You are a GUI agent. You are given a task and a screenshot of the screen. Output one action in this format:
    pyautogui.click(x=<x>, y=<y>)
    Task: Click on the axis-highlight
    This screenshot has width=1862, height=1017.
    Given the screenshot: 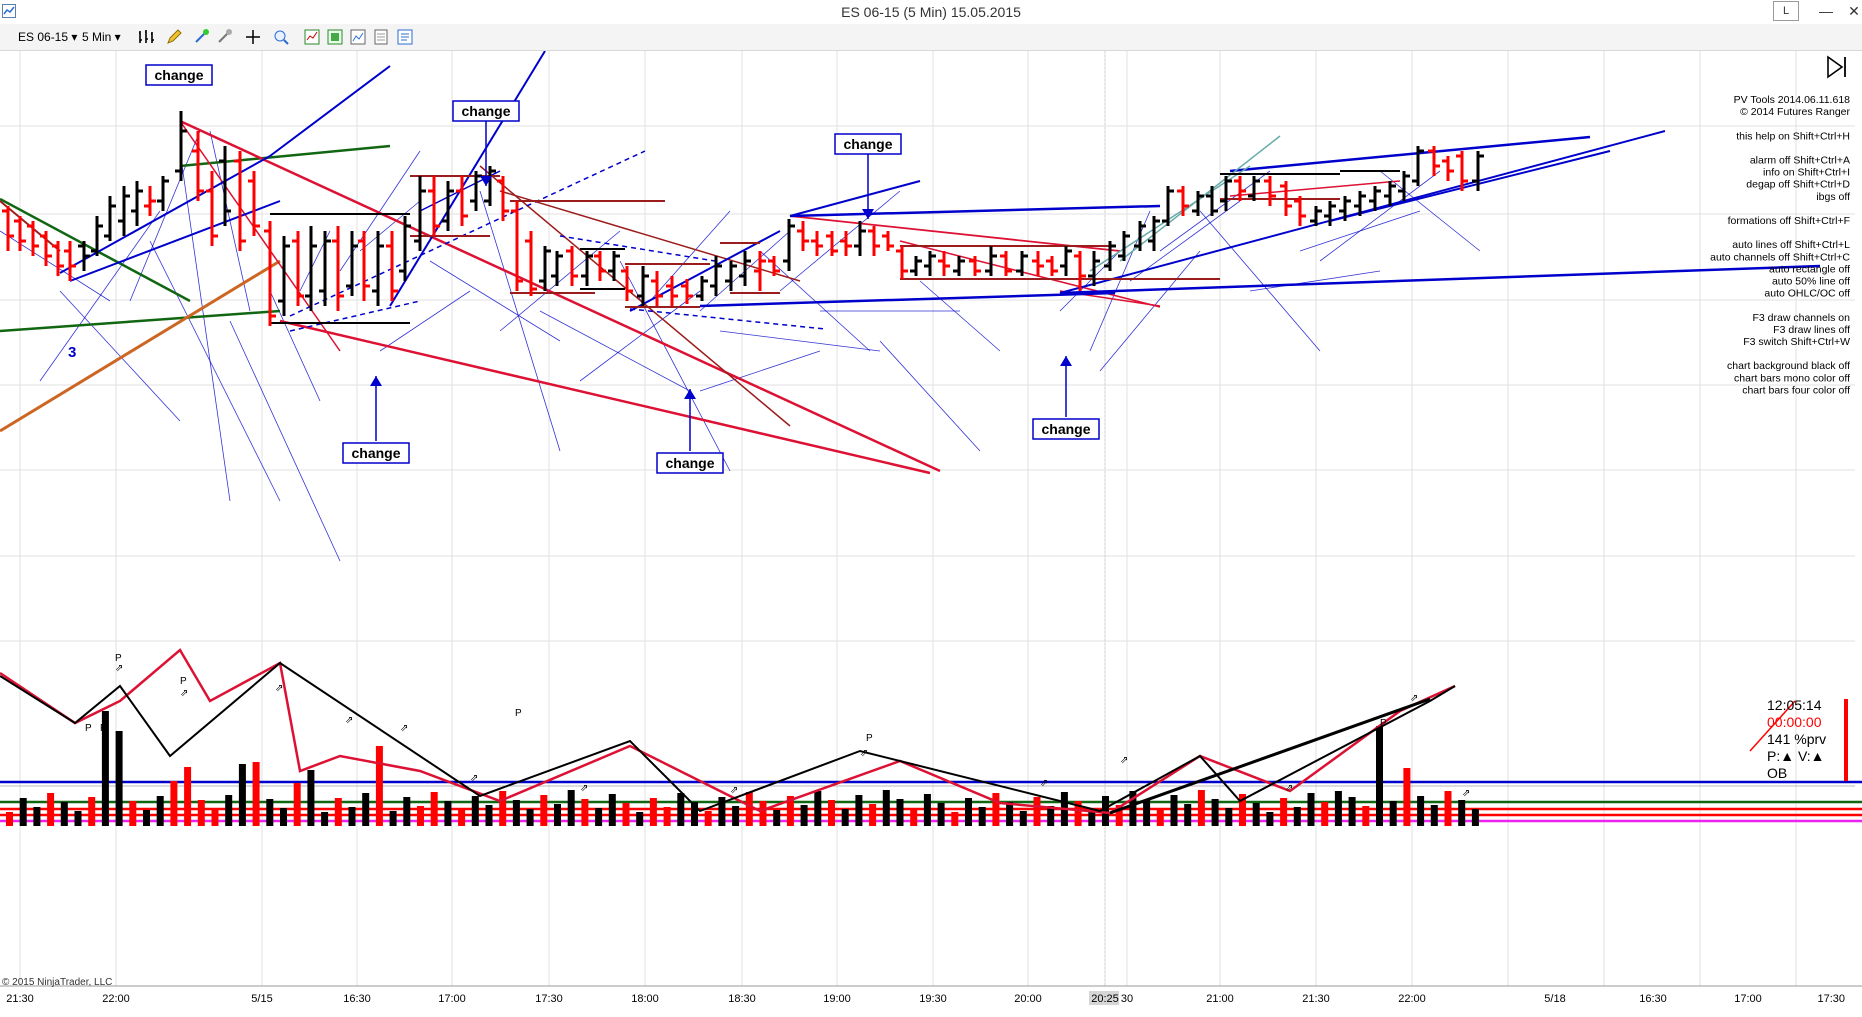 What is the action you would take?
    pyautogui.click(x=1104, y=998)
    